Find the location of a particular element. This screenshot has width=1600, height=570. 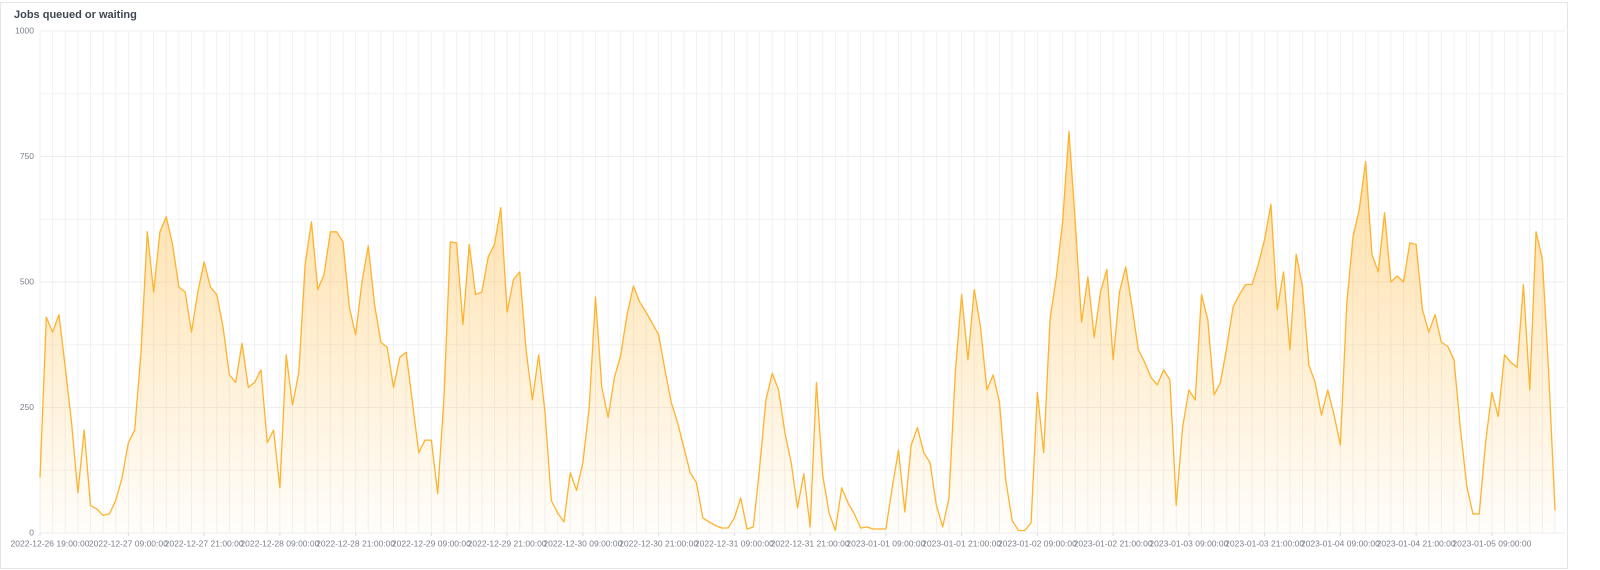

x-tick-label: 2023-01-01 09:00:00 is located at coordinates (885, 543).